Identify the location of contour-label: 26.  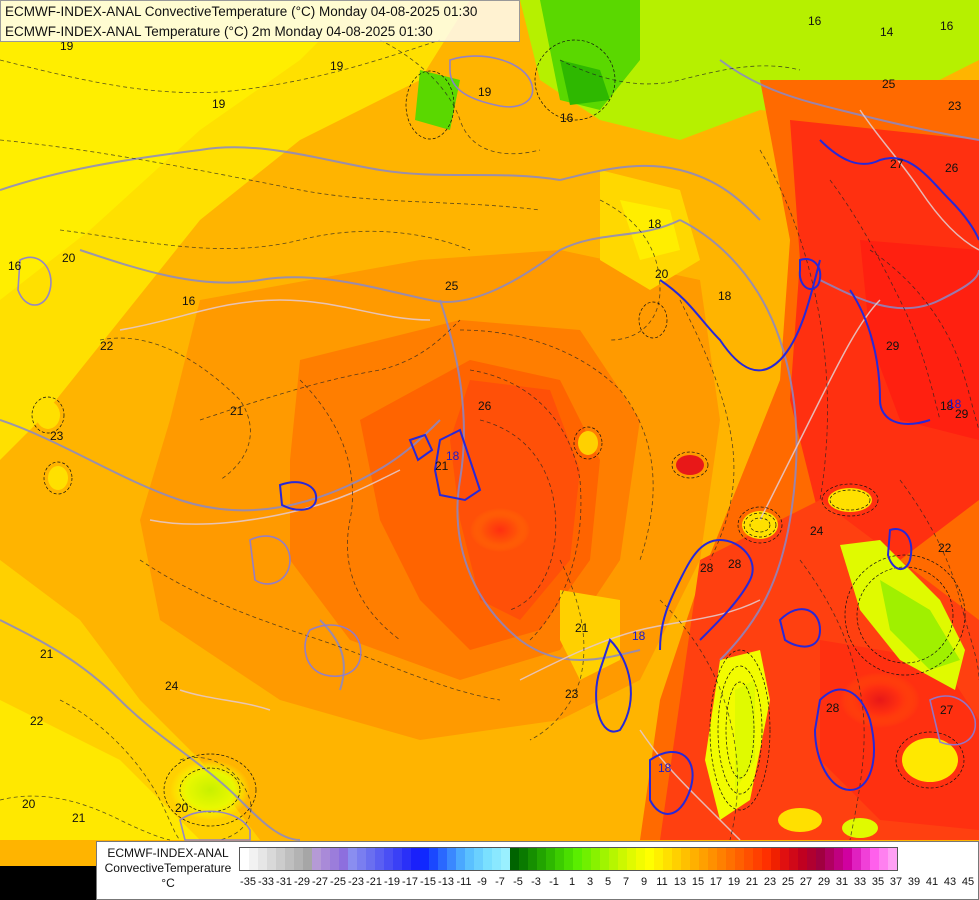
(952, 168).